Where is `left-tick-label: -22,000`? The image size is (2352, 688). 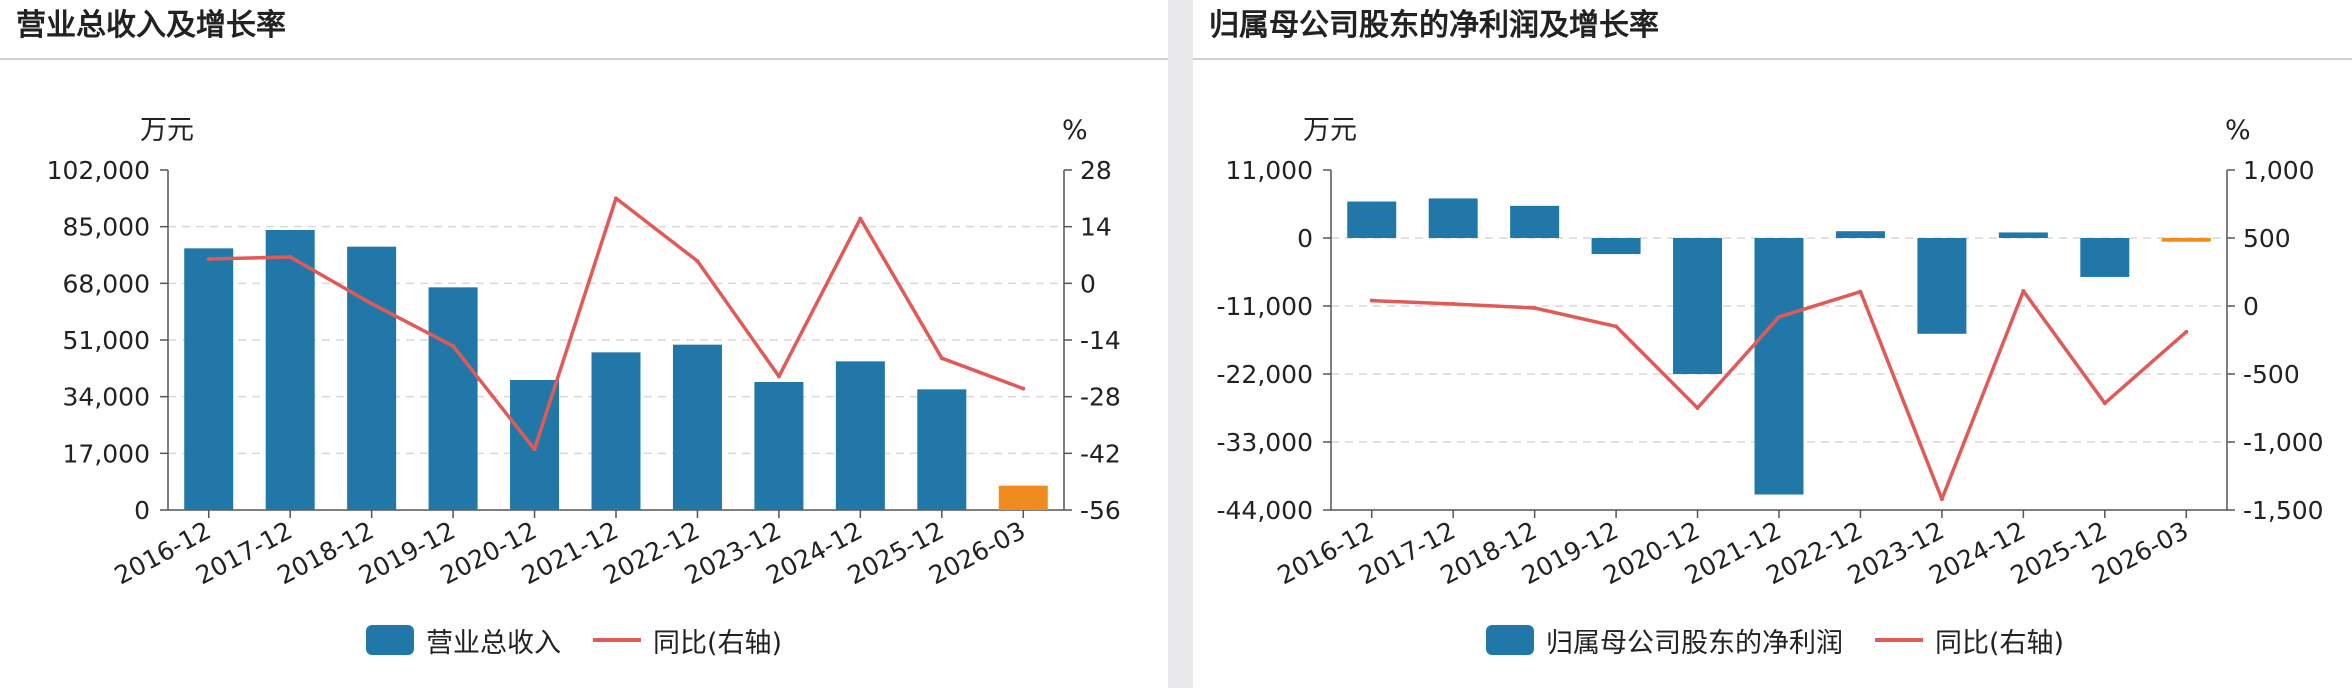
left-tick-label: -22,000 is located at coordinates (1265, 374).